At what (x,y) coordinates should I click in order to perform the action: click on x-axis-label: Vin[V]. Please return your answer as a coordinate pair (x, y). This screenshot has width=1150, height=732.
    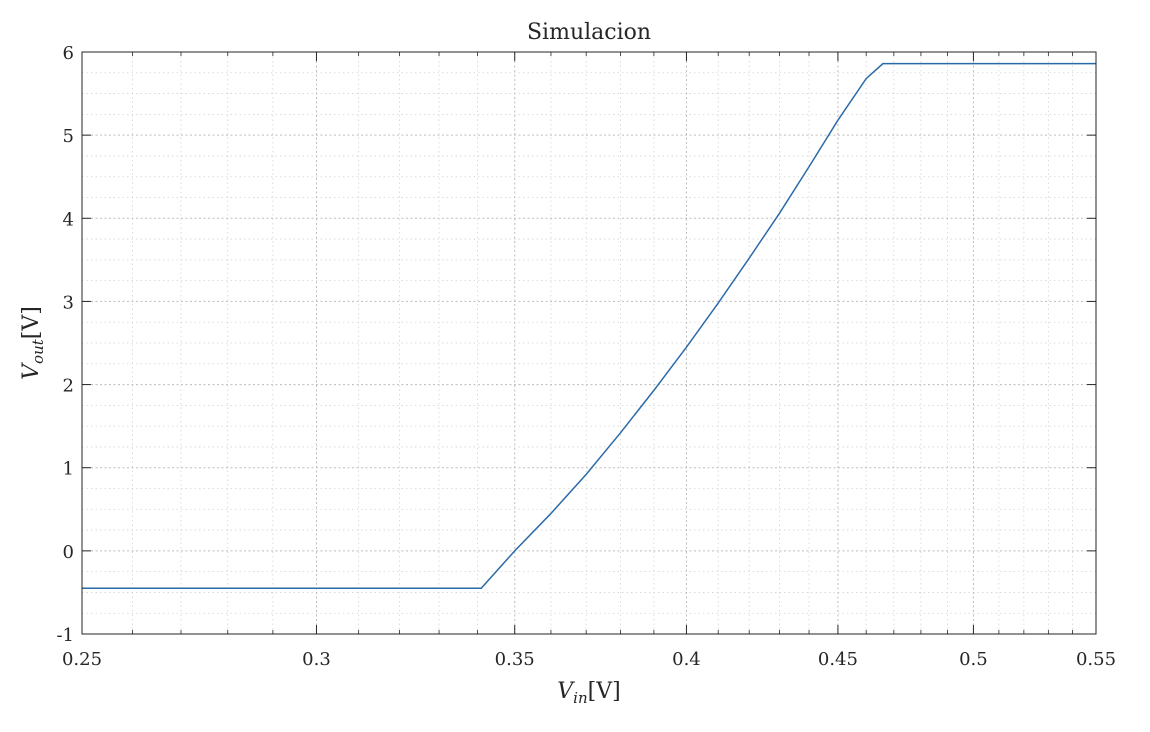
    Looking at the image, I should click on (588, 693).